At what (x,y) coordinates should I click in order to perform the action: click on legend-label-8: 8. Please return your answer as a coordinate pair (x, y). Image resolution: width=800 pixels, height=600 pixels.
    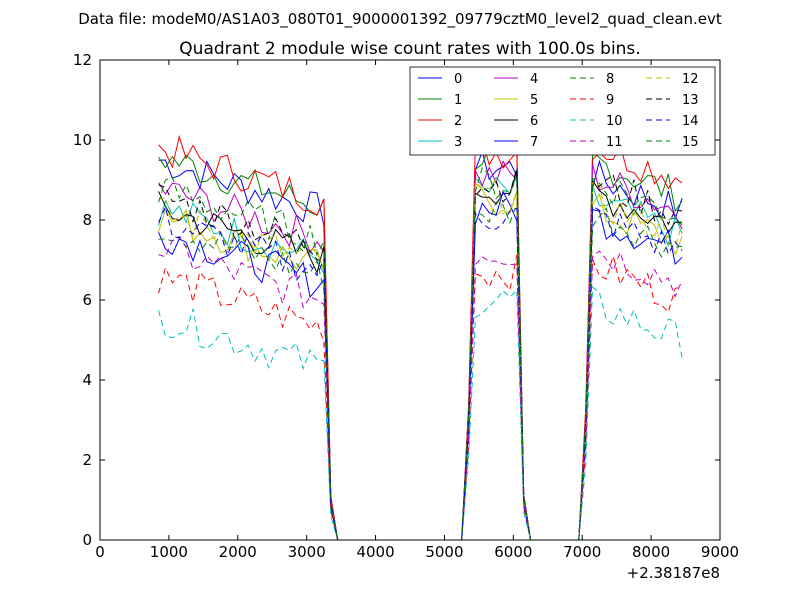
    Looking at the image, I should click on (610, 79).